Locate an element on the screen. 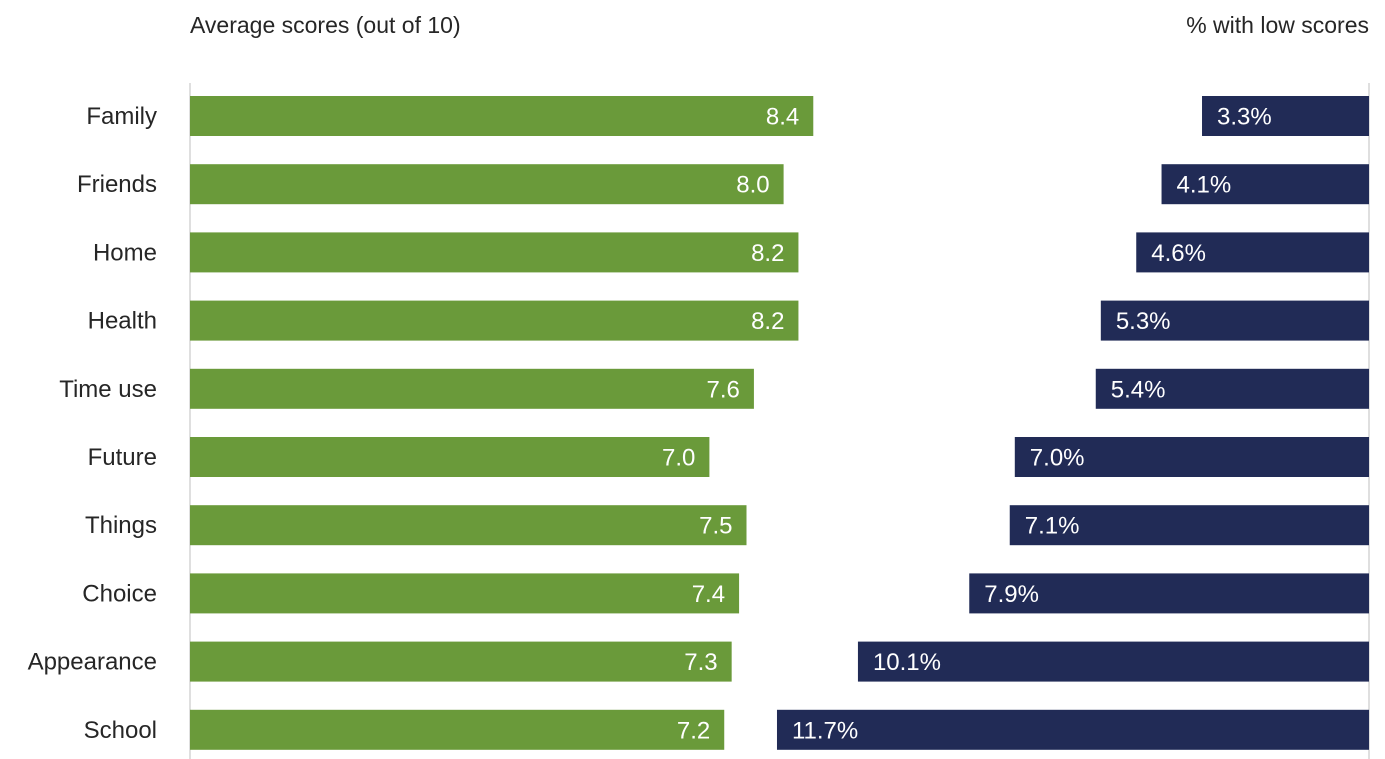  score-value-label: 8.4 is located at coordinates (782, 117).